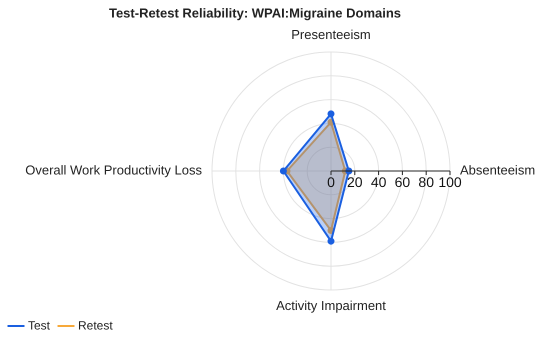 Image resolution: width=550 pixels, height=342 pixels. Describe the element at coordinates (331, 182) in the screenshot. I see `y-tick-label: 0` at that location.